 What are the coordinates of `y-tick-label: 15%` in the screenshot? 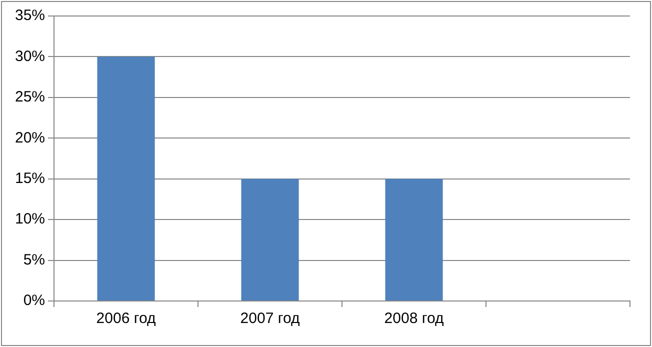 It's located at (30, 178).